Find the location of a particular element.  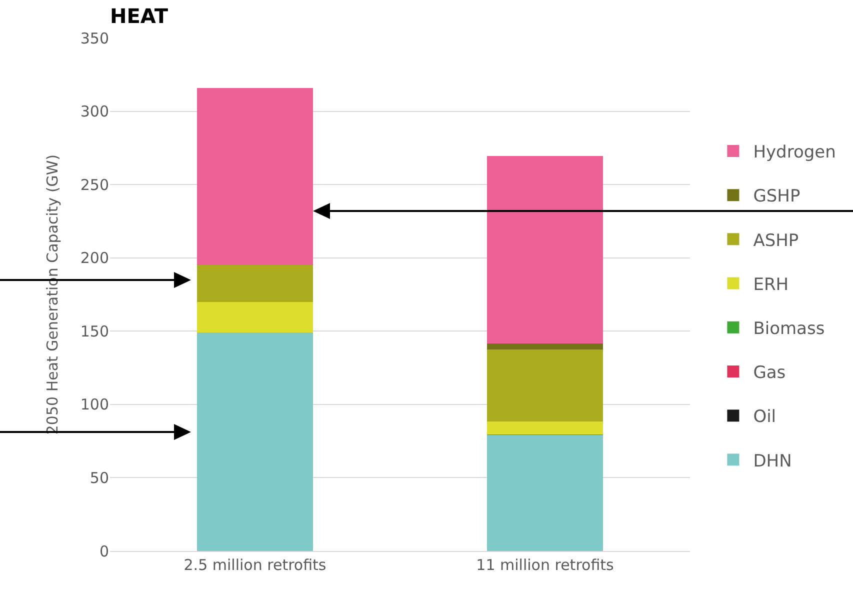

legend-label: ASHP is located at coordinates (776, 240).